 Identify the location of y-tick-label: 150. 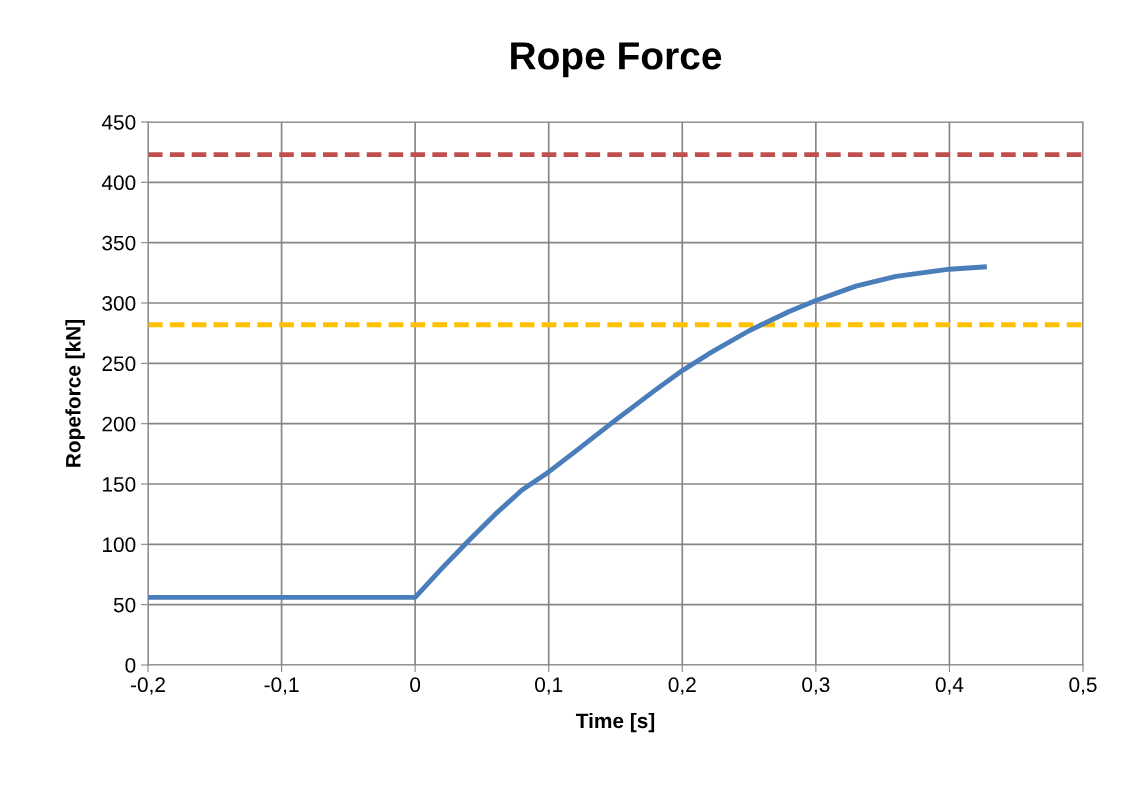
(119, 484).